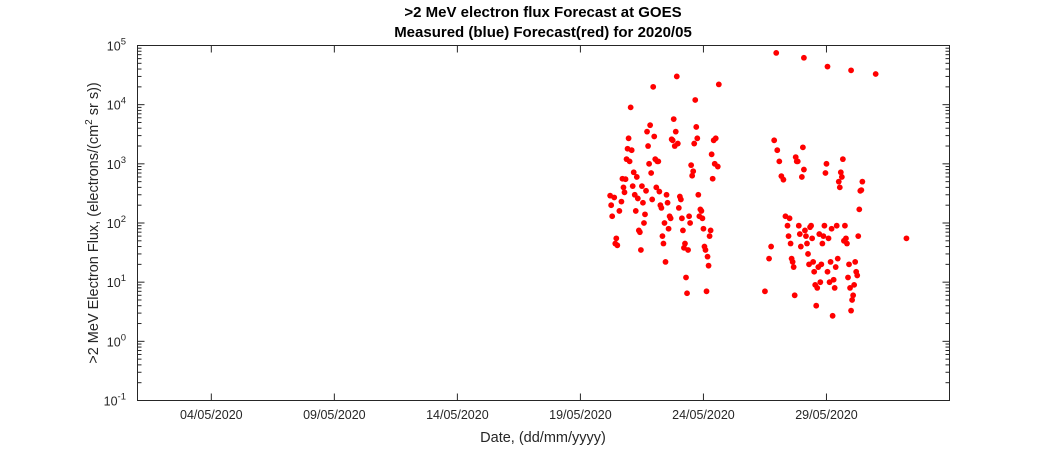 The height and width of the screenshot is (450, 1050). Describe the element at coordinates (116, 340) in the screenshot. I see `y-tick-label: 10⁰` at that location.